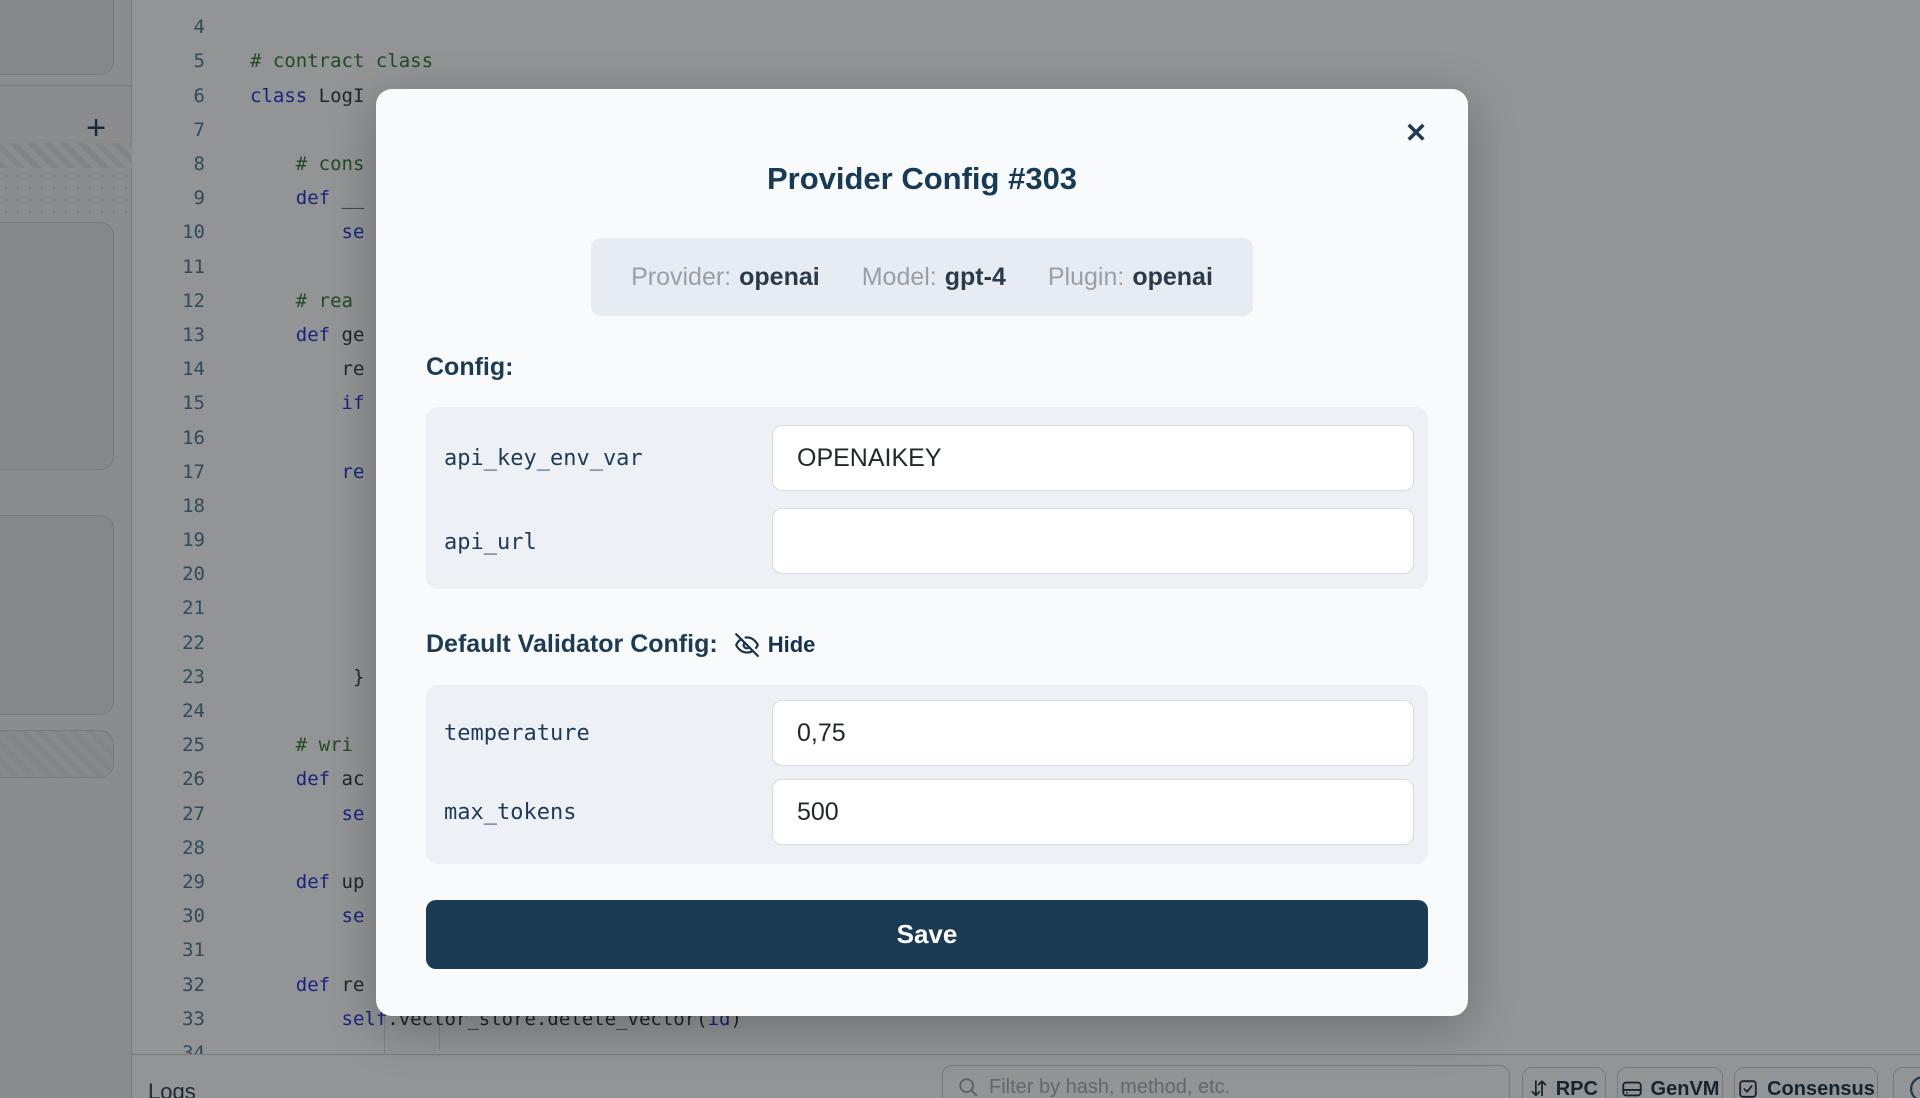 This screenshot has height=1098, width=1920. I want to click on code-line: 16, so click(1026, 437).